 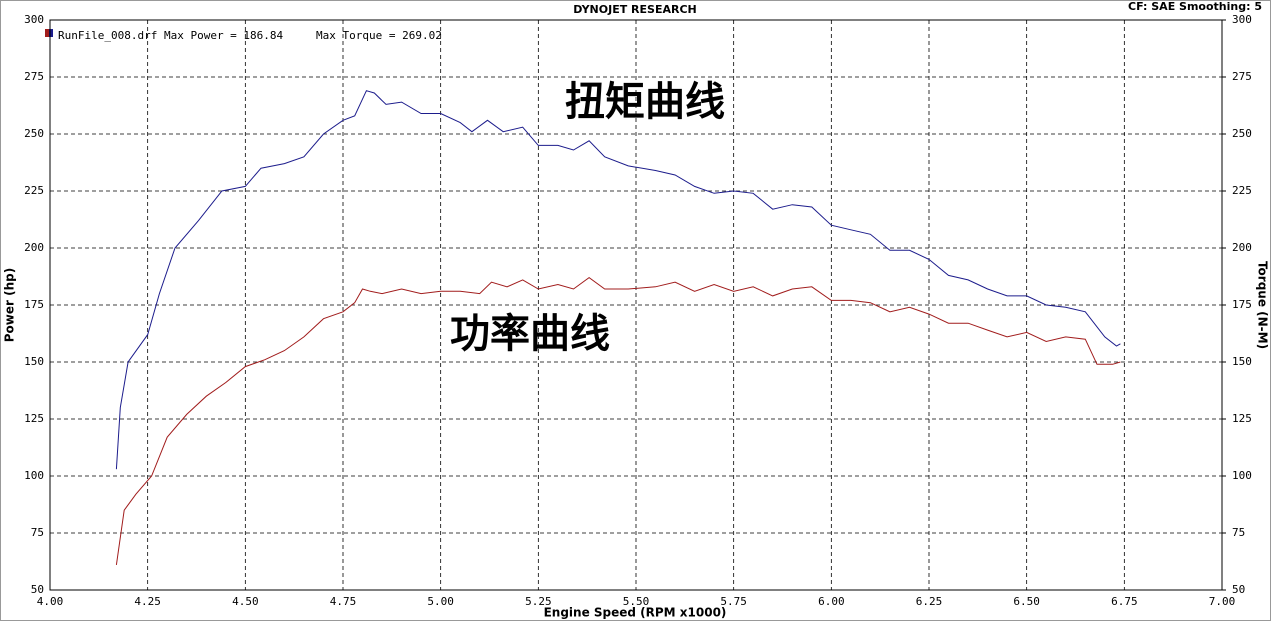 I want to click on legend-text: Max Torque = 269.02, so click(x=379, y=35).